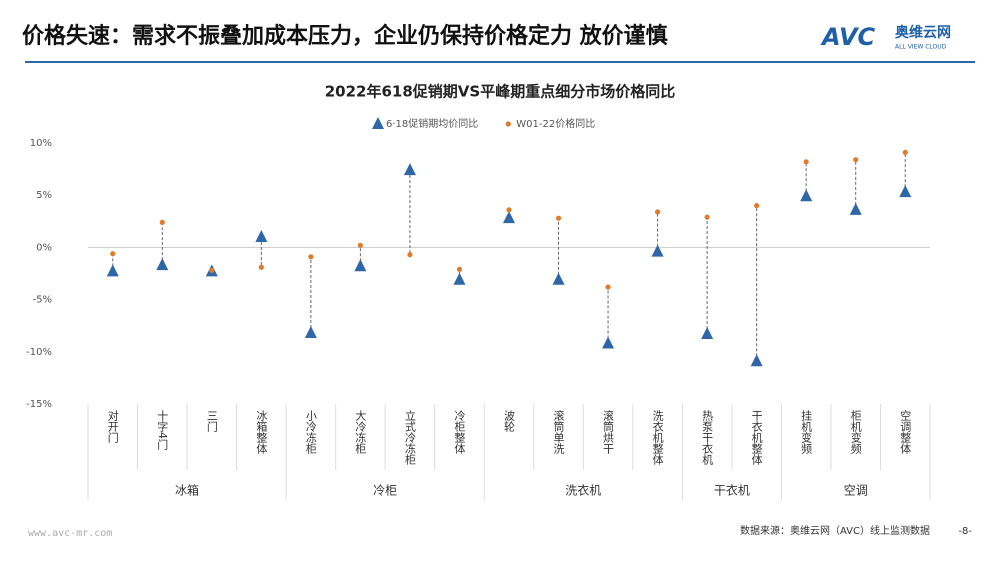 The width and height of the screenshot is (1000, 563). Describe the element at coordinates (806, 432) in the screenshot. I see `x-tick-label: 挂机变频` at that location.